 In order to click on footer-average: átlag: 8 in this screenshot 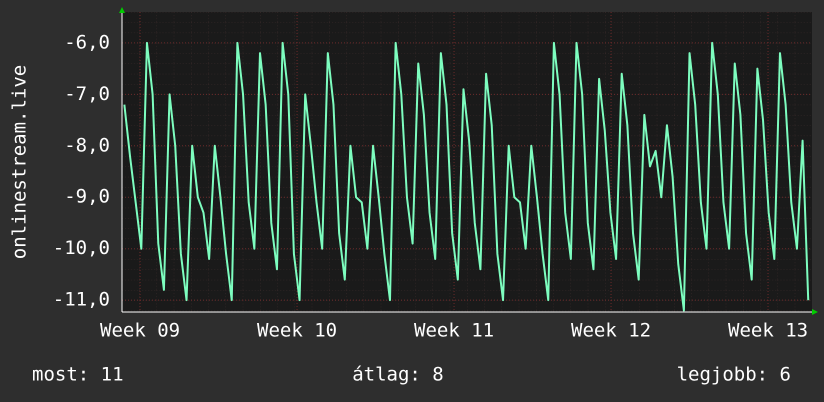, I will do `click(398, 375)`.